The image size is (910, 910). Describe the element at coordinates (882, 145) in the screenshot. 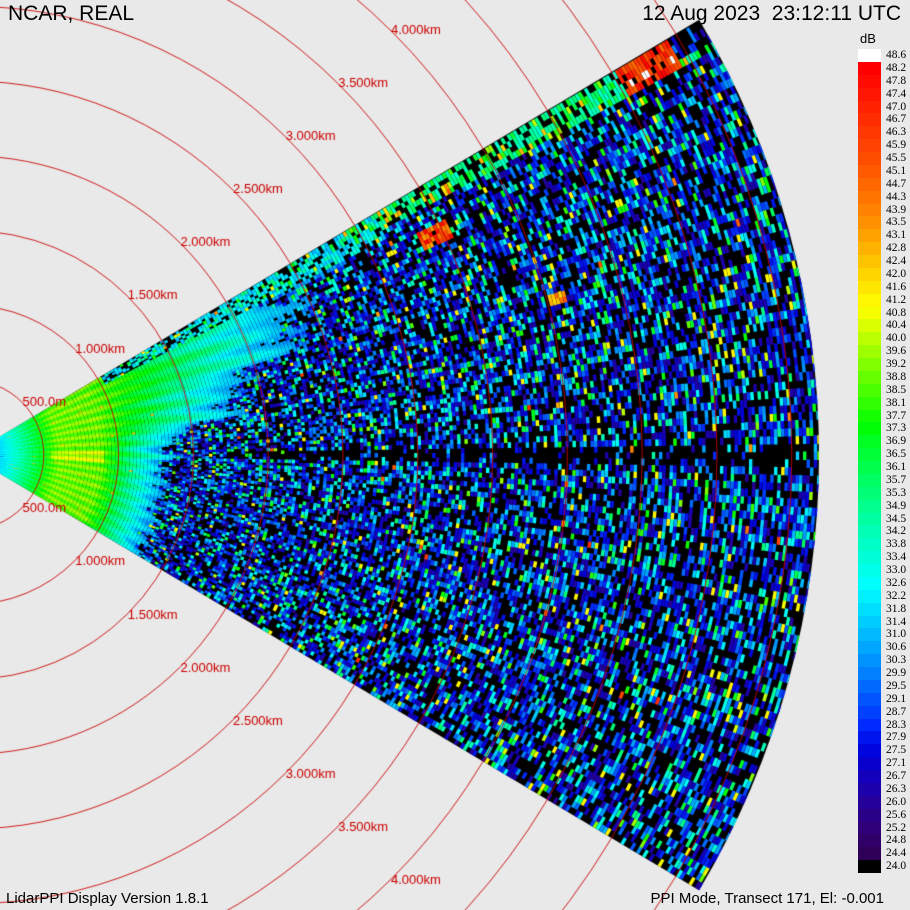

I see `colorbar-row: 45.9` at that location.